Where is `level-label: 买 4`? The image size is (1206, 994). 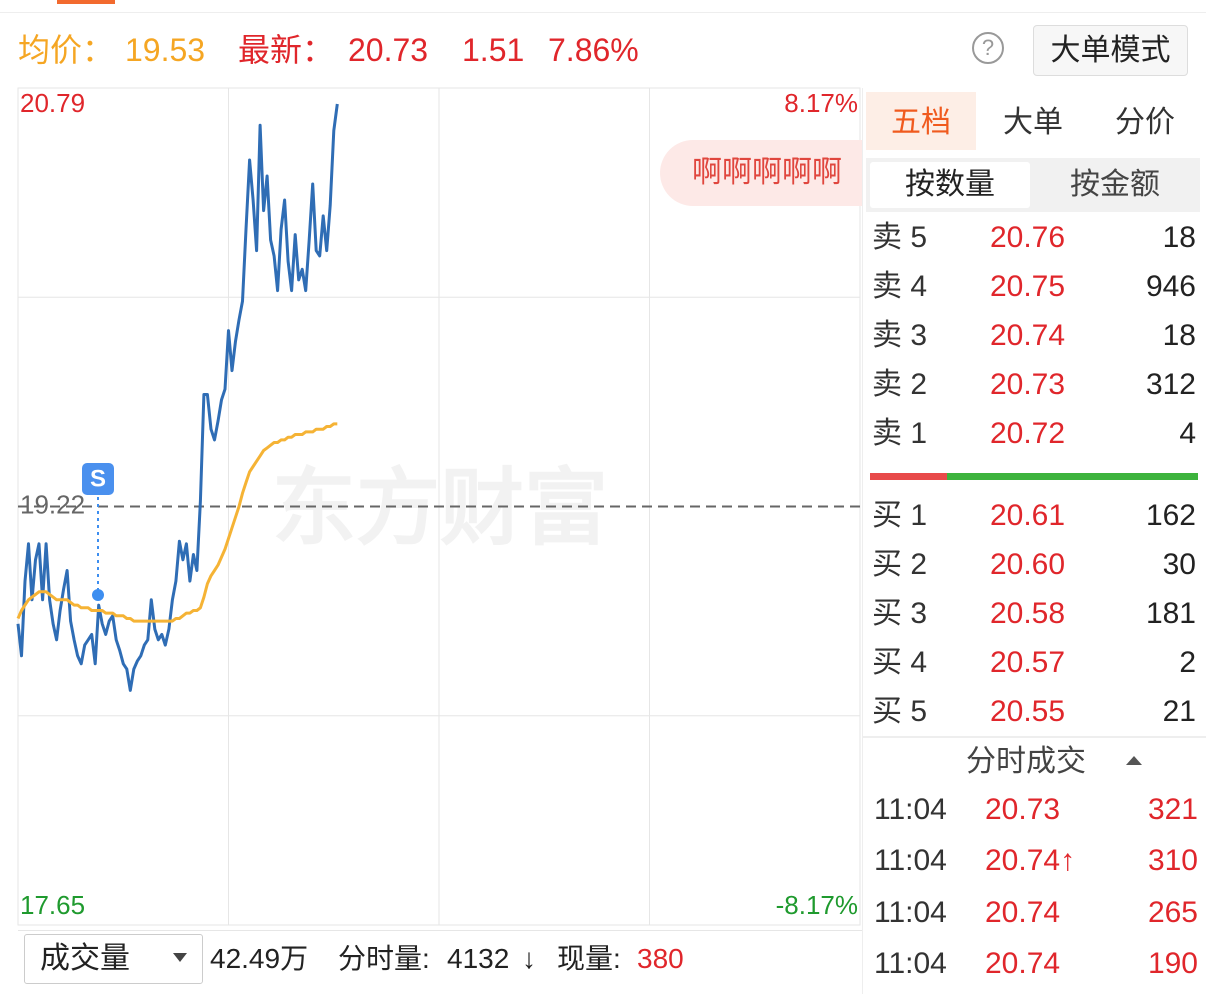 level-label: 买 4 is located at coordinates (900, 662).